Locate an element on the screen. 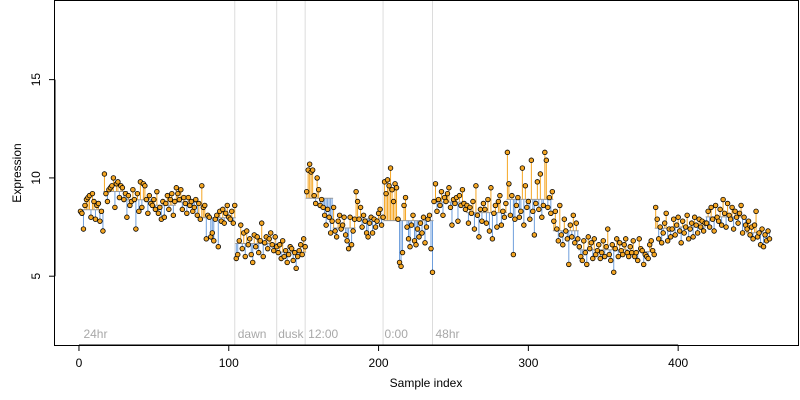 The image size is (800, 400). x-tick-label: 300 is located at coordinates (528, 363).